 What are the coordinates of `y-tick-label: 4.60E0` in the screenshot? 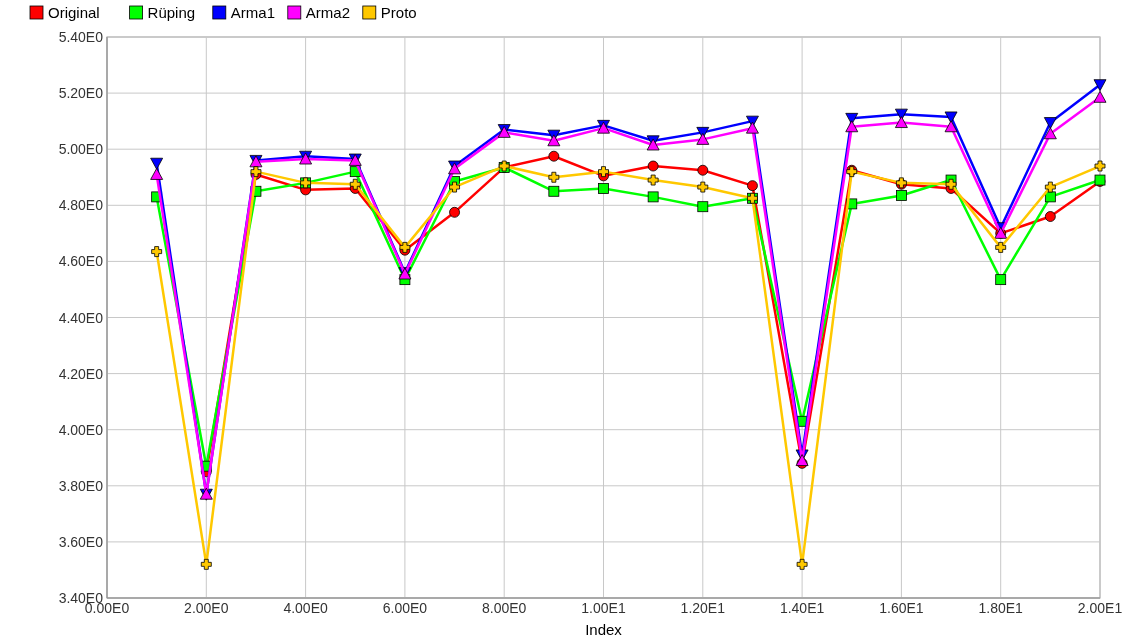 It's located at (81, 261).